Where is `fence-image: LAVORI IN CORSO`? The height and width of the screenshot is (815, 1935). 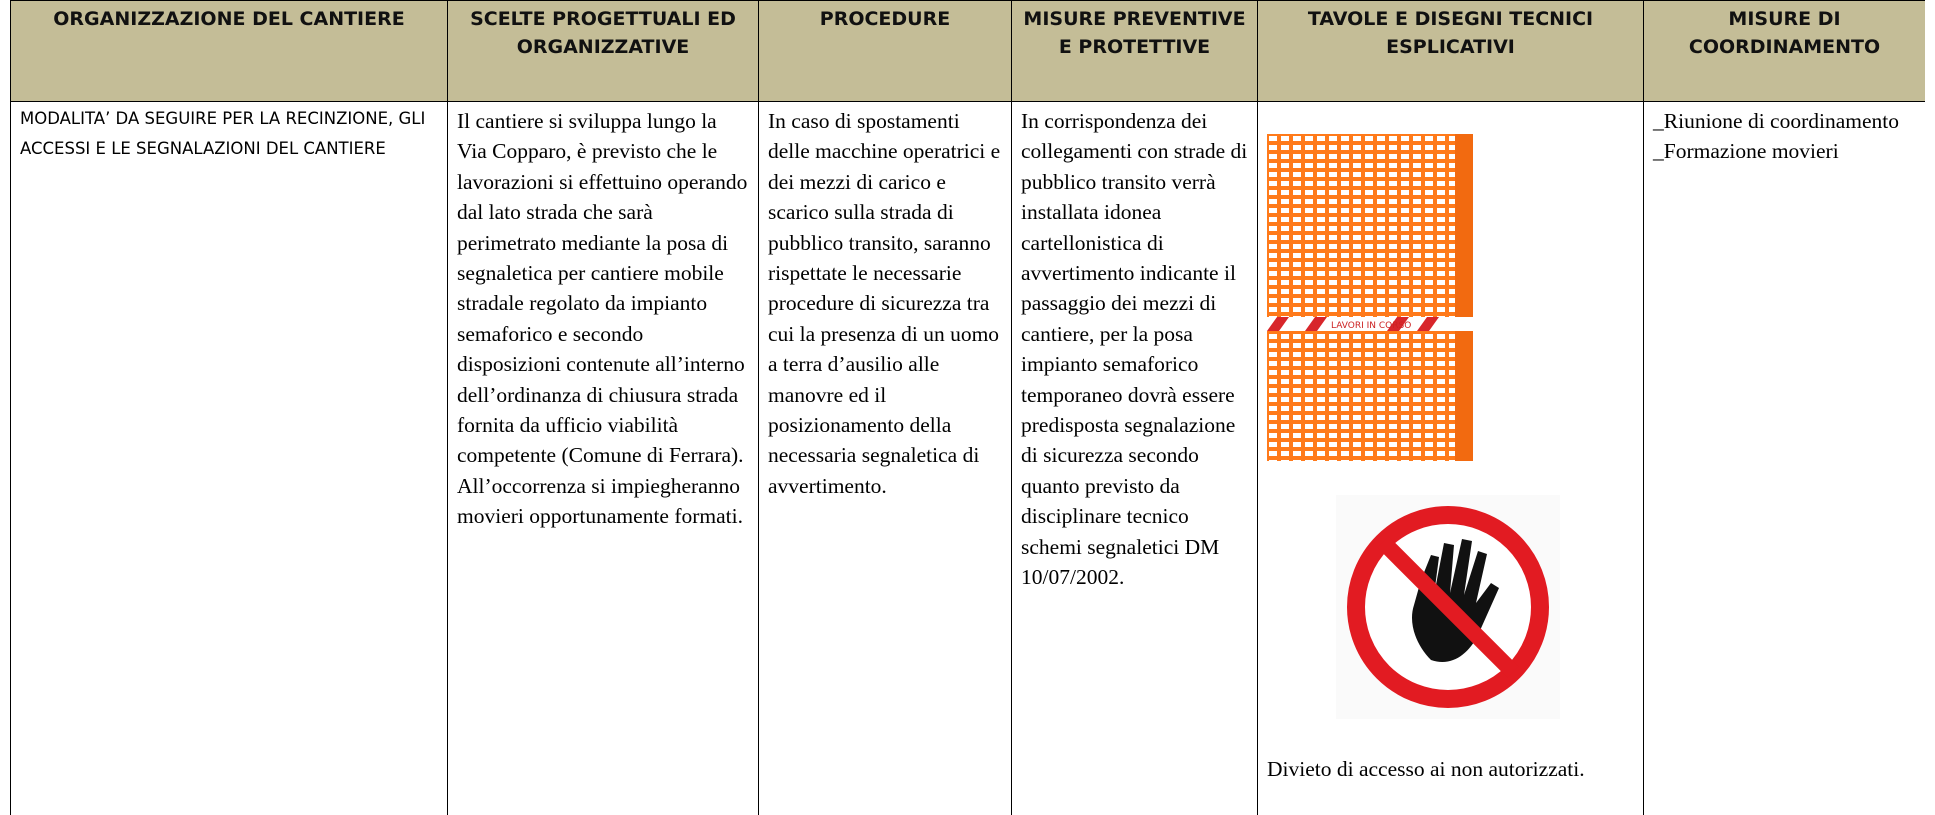 fence-image: LAVORI IN CORSO is located at coordinates (1370, 297).